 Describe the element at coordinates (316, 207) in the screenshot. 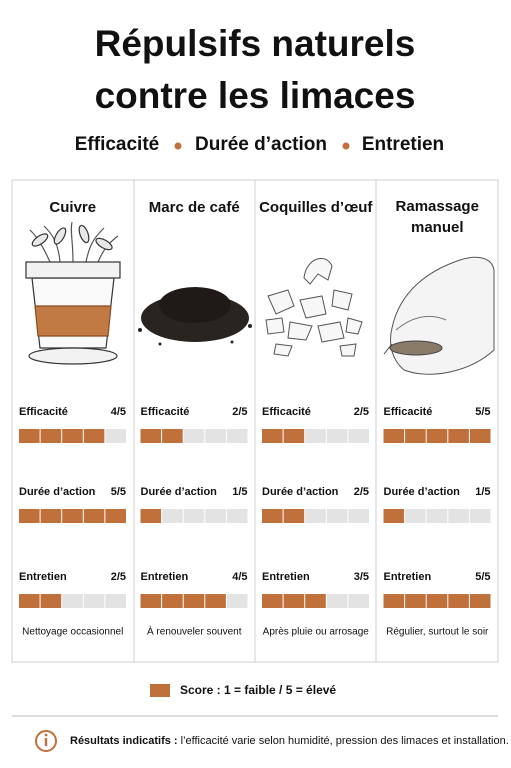

I see `column-name: Coquilles d’œuf` at that location.